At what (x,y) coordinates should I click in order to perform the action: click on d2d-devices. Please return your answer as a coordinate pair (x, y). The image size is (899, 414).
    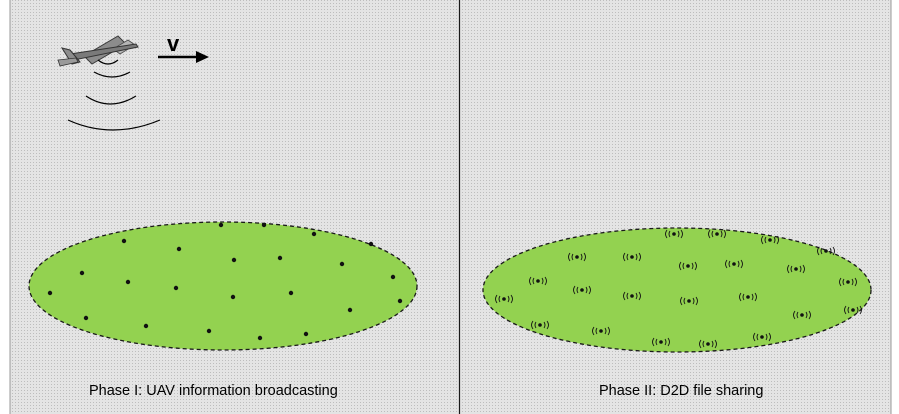
    Looking at the image, I should click on (678, 289).